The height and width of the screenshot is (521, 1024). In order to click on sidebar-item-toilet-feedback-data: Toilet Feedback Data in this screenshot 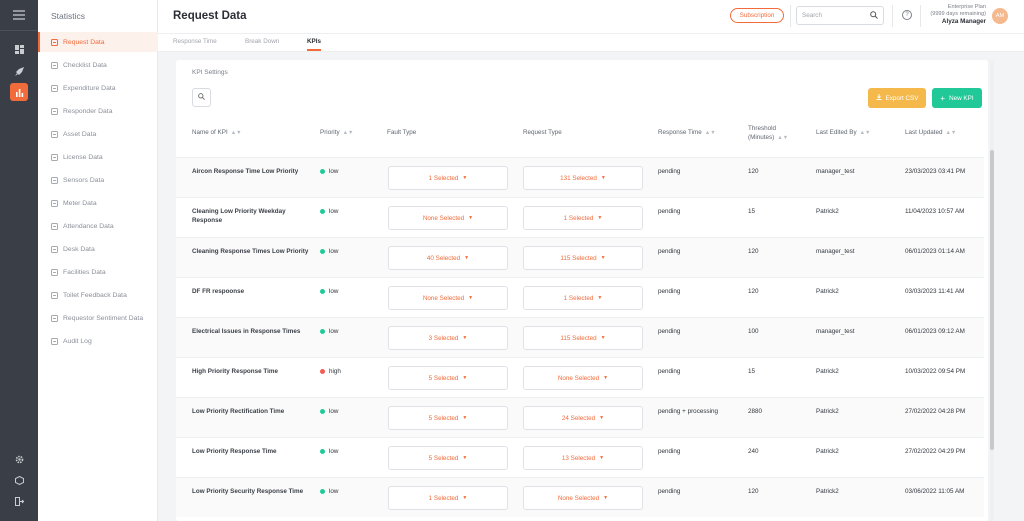, I will do `click(98, 295)`.